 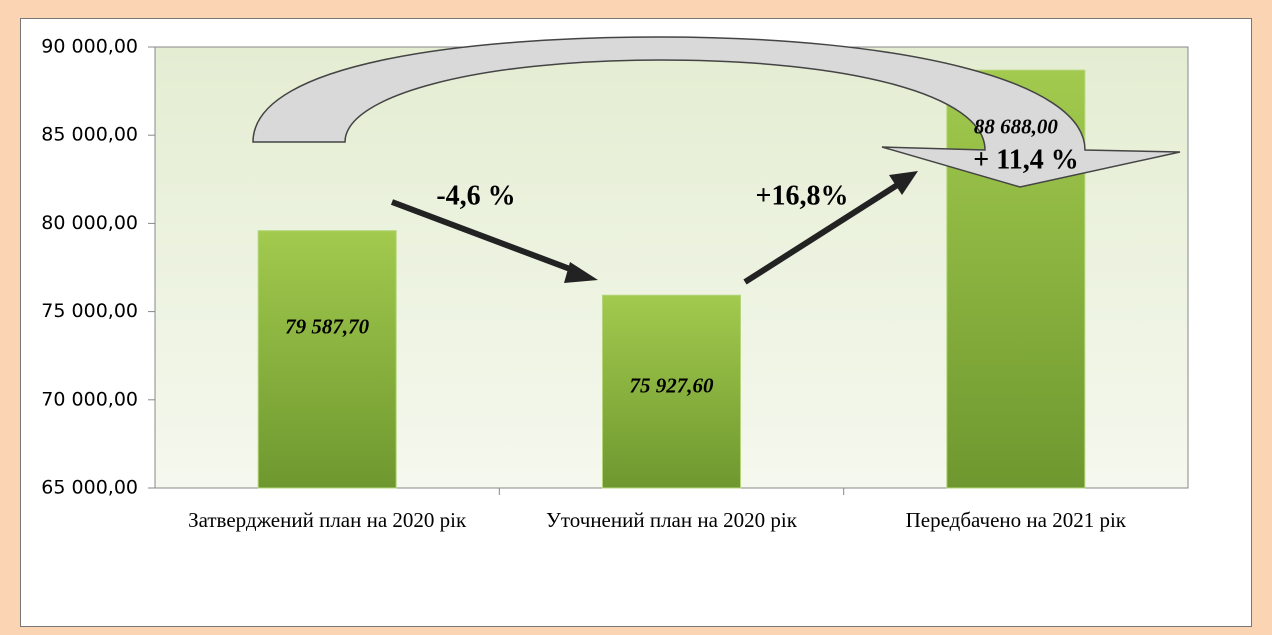 I want to click on y-tick-label: 85 000,00, so click(x=89, y=135).